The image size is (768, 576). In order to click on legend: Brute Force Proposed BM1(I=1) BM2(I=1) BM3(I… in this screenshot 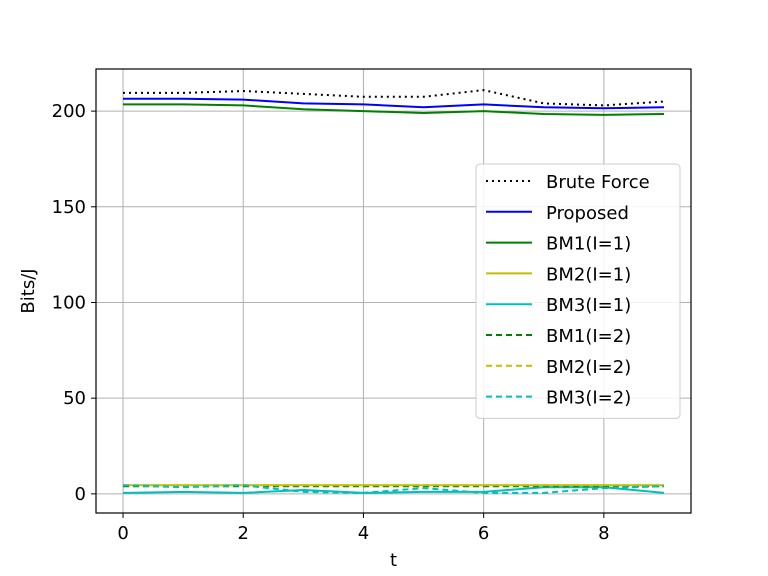, I will do `click(578, 291)`.